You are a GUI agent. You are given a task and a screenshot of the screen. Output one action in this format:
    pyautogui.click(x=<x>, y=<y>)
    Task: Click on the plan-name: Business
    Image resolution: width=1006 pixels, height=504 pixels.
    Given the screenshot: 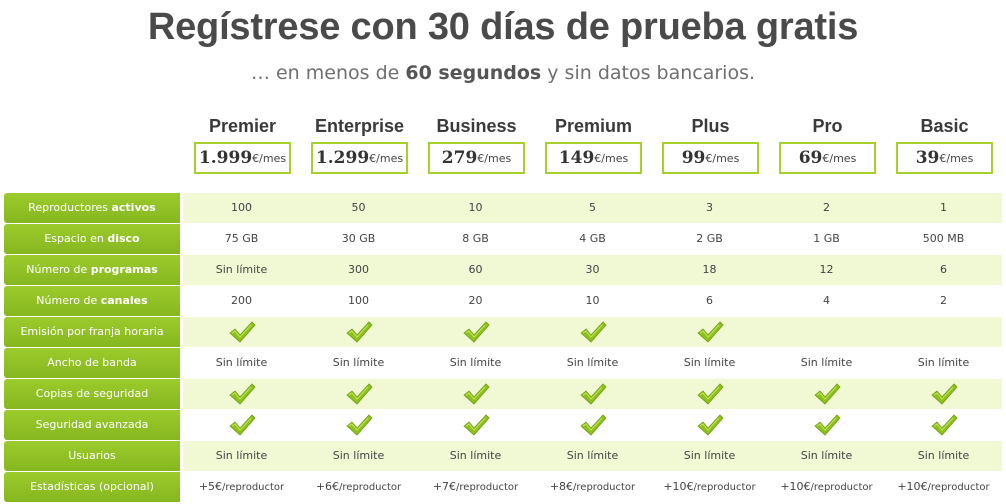 What is the action you would take?
    pyautogui.click(x=476, y=126)
    